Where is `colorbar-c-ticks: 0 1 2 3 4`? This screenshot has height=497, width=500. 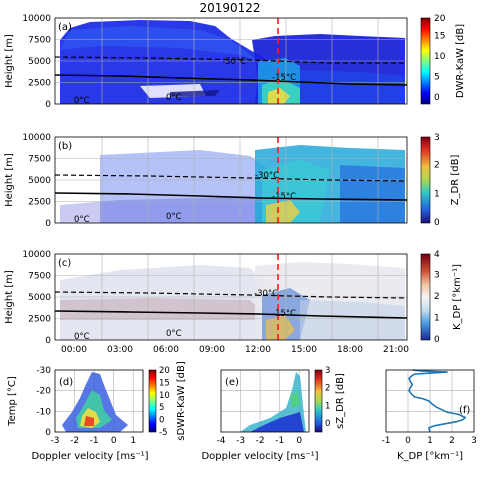
colorbar-c-ticks: 0 1 2 3 4 is located at coordinates (437, 297).